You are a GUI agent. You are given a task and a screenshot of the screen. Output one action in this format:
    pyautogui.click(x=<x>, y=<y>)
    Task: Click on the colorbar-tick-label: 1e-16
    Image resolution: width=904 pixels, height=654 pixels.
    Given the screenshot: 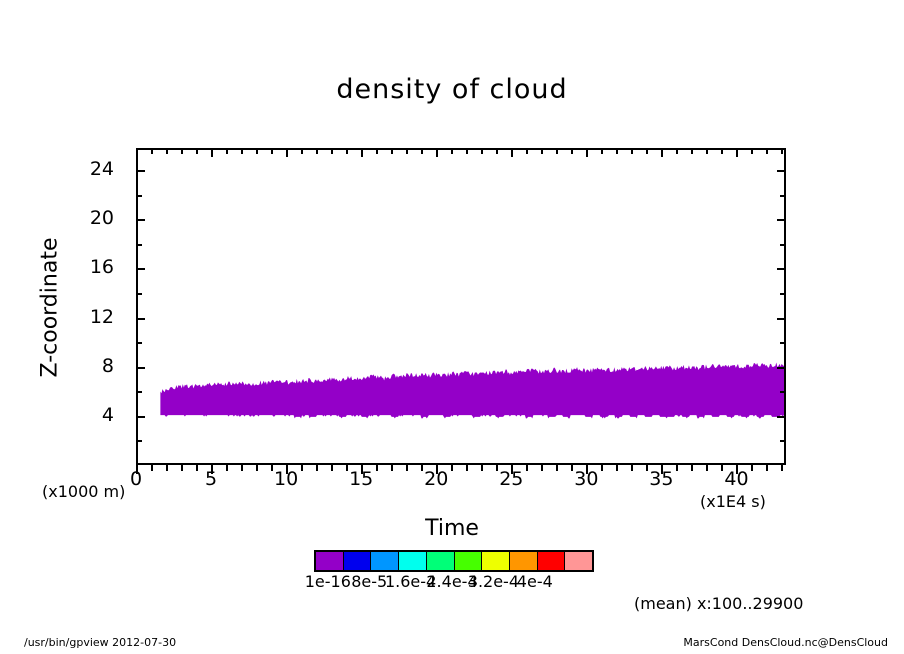 What is the action you would take?
    pyautogui.click(x=327, y=581)
    